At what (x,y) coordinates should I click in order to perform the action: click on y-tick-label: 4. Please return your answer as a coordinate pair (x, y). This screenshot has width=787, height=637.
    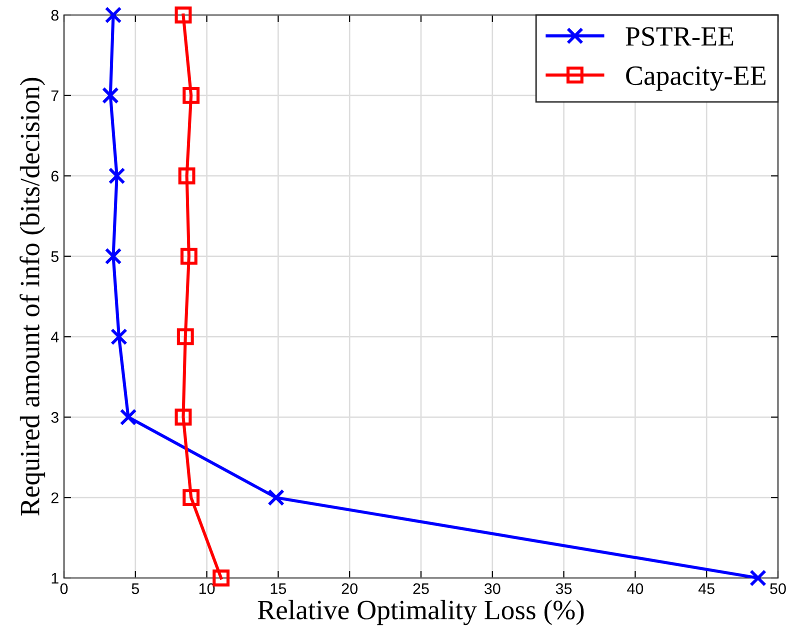
    Looking at the image, I should click on (54, 337).